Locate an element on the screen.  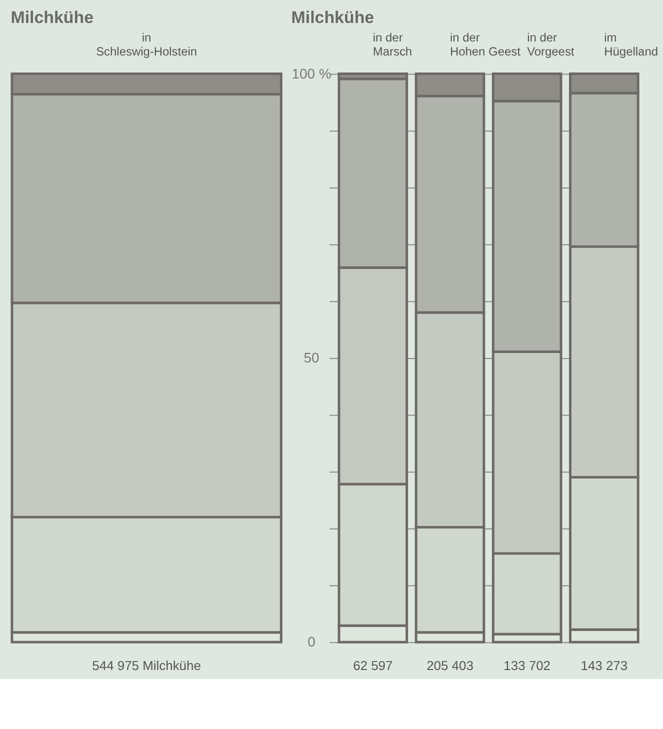
x-tick-label: in der Hohen Geest is located at coordinates (486, 44).